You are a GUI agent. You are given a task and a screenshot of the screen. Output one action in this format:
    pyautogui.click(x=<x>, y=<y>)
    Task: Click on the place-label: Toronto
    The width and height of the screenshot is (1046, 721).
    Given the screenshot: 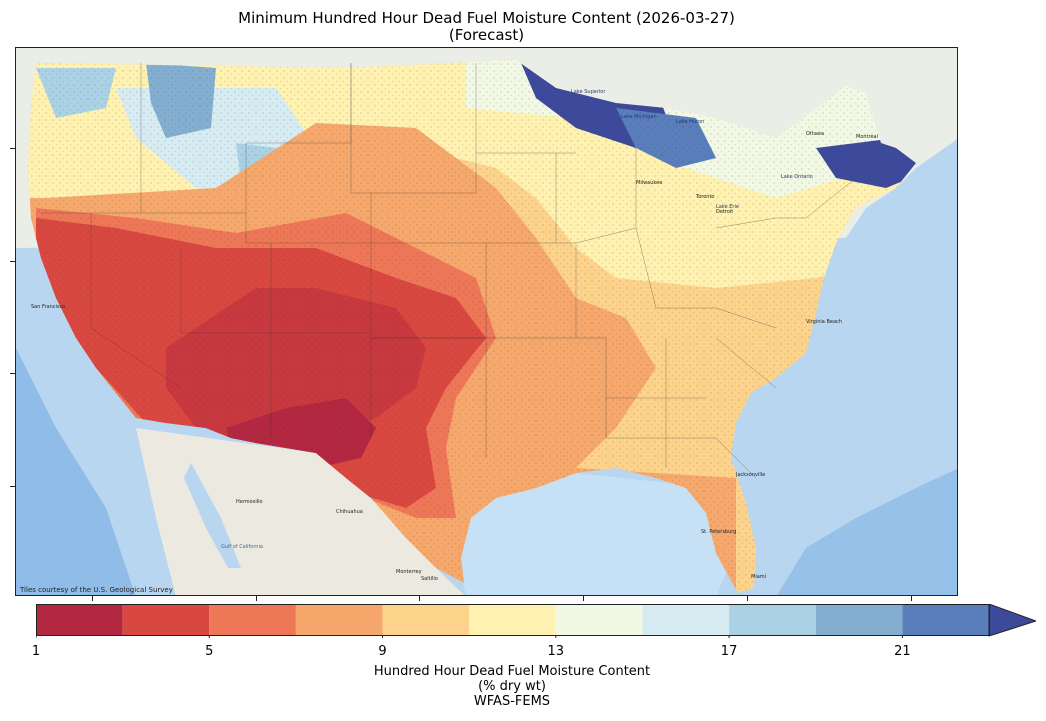 What is the action you would take?
    pyautogui.click(x=704, y=197)
    